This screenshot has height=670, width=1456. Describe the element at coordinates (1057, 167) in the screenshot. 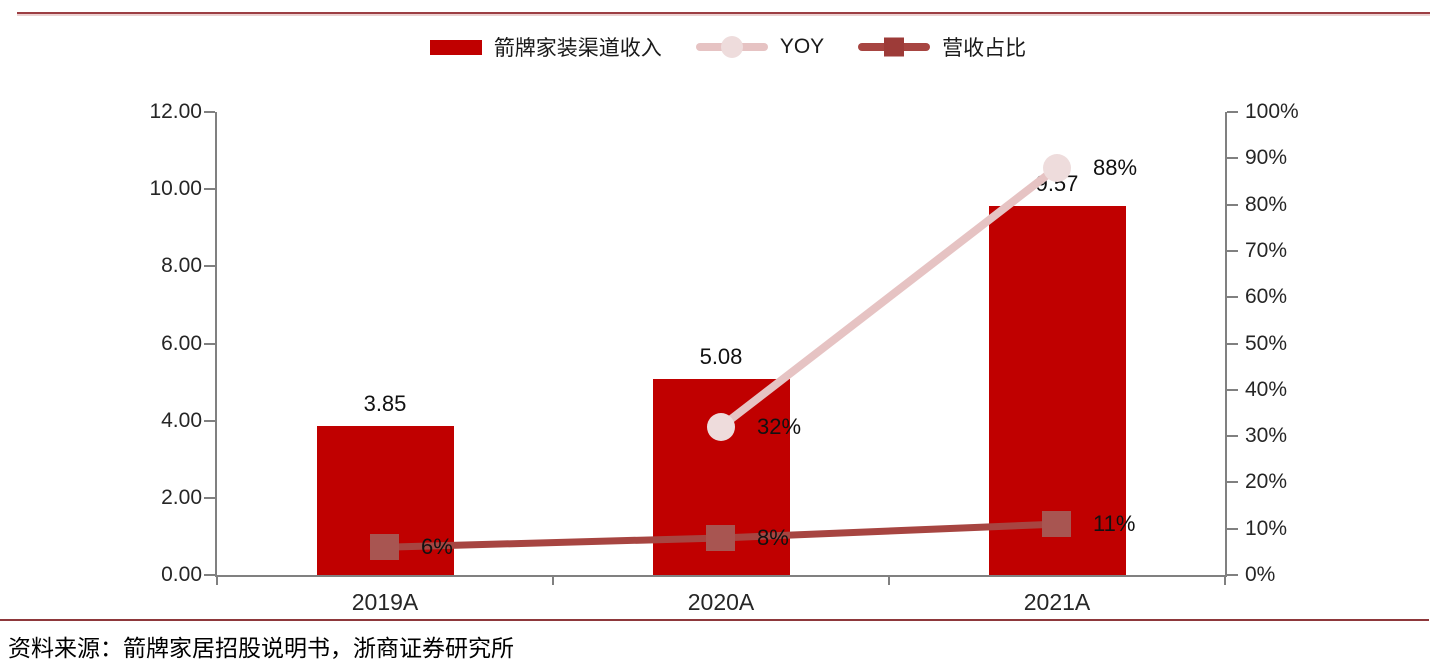

I see `yoy-line-marker-2021A` at that location.